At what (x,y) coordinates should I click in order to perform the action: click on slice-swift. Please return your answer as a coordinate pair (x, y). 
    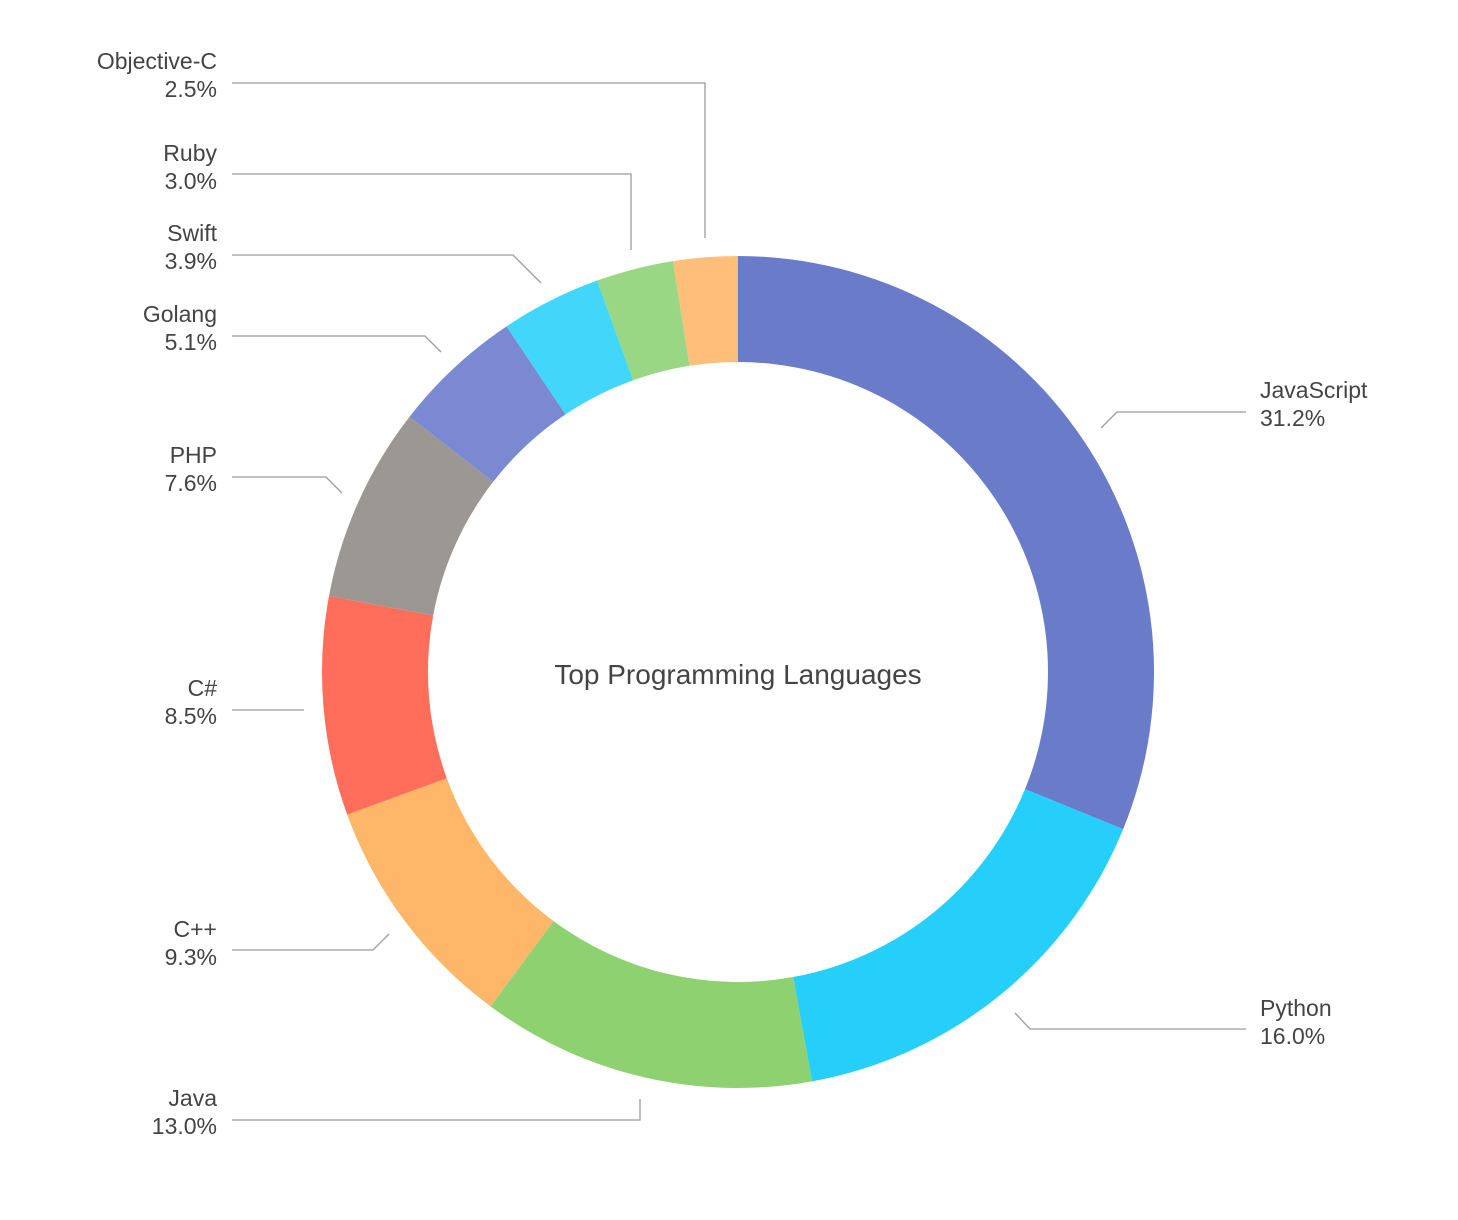
    Looking at the image, I should click on (570, 347).